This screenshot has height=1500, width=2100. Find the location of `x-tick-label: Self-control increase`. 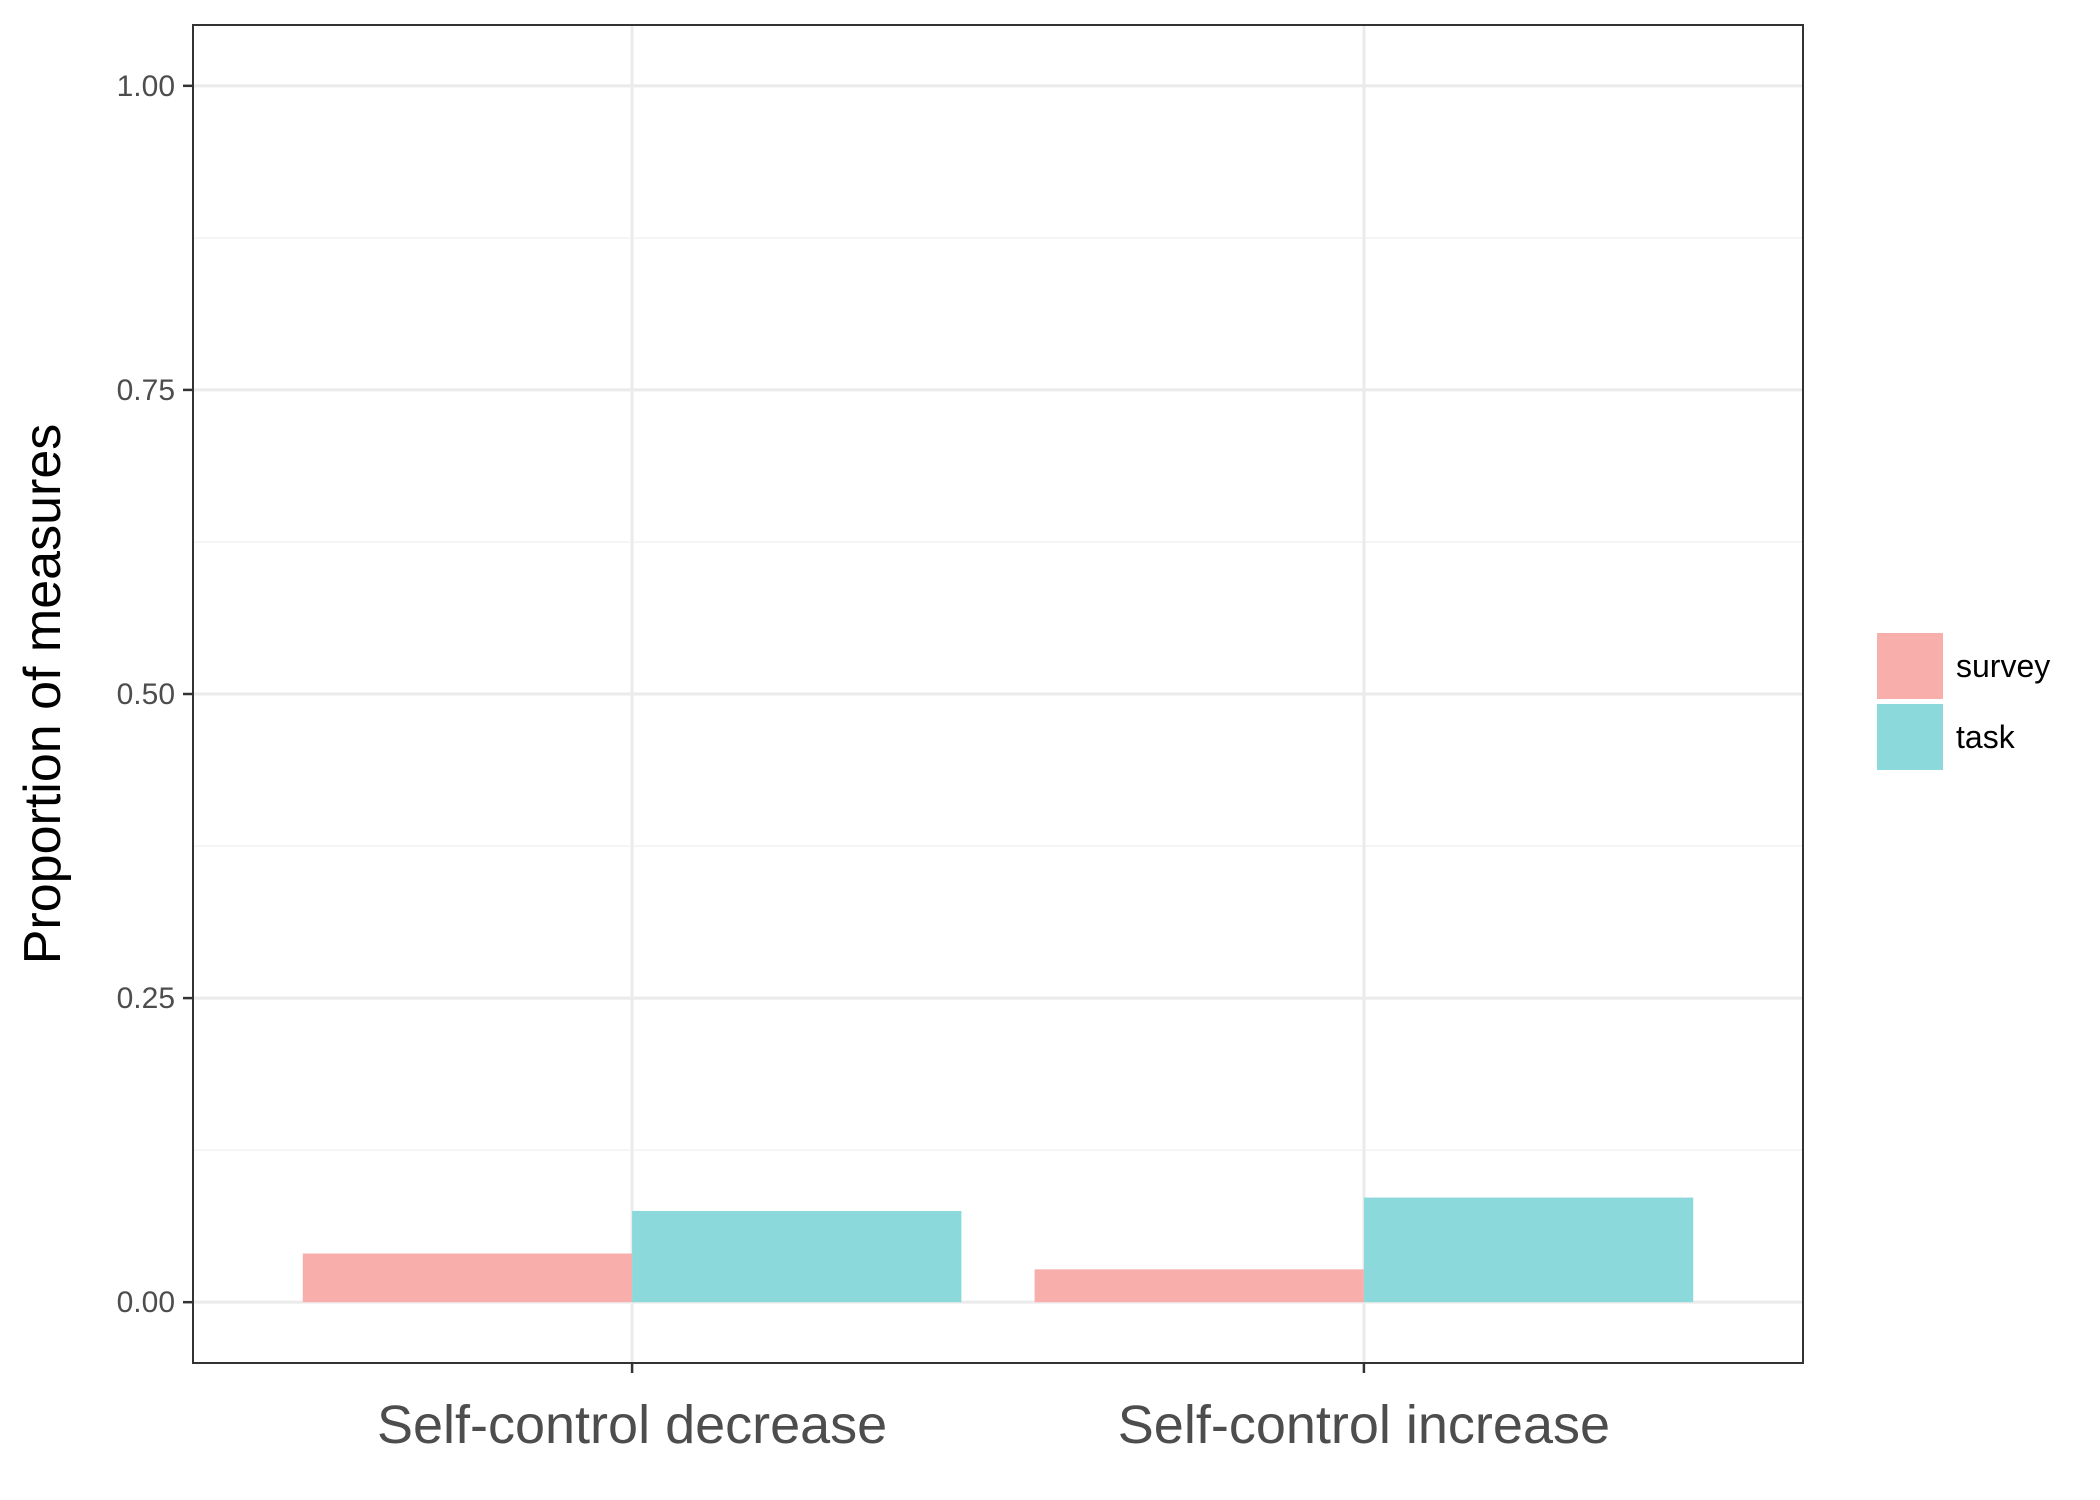

x-tick-label: Self-control increase is located at coordinates (1364, 1425).